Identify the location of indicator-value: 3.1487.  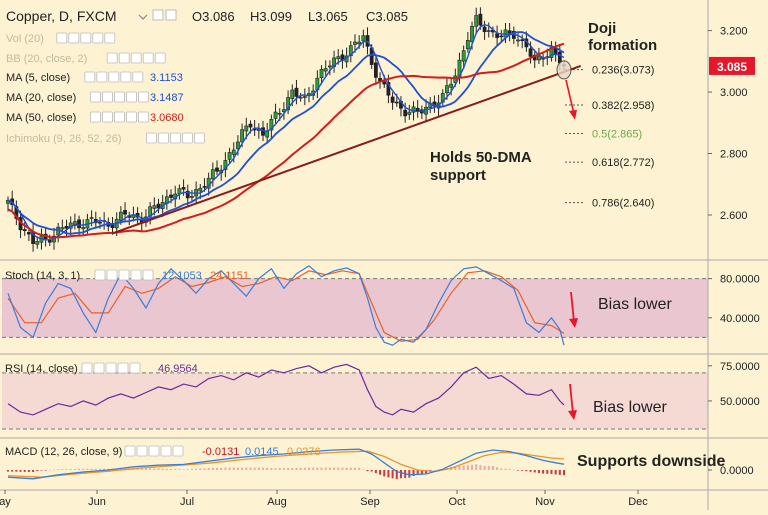
(167, 98).